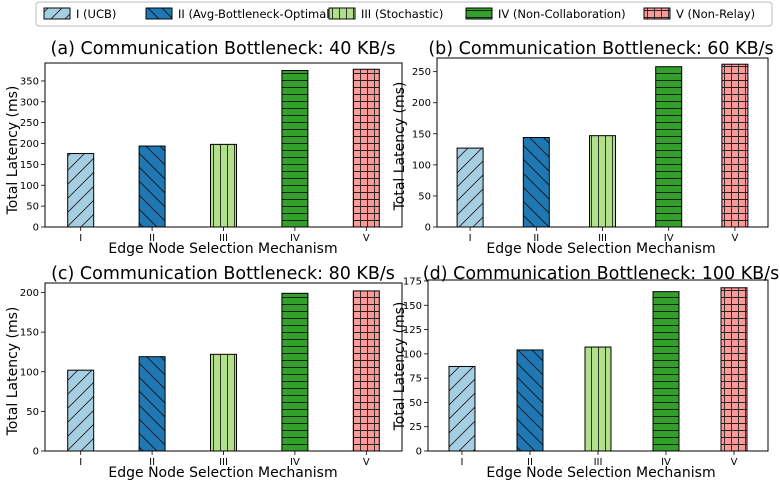 The image size is (780, 486). Describe the element at coordinates (601, 274) in the screenshot. I see `subplot-title: (d) Communication Bottleneck: 100 KB/s` at that location.